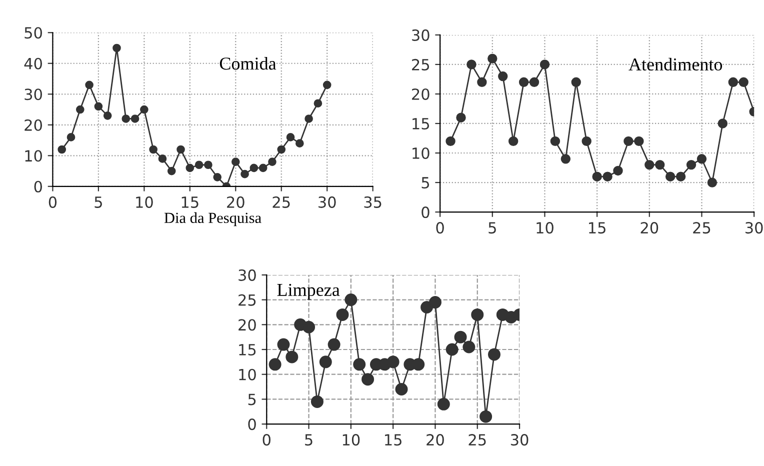  I want to click on x-axis-title: Dia da Pesquisa, so click(213, 219).